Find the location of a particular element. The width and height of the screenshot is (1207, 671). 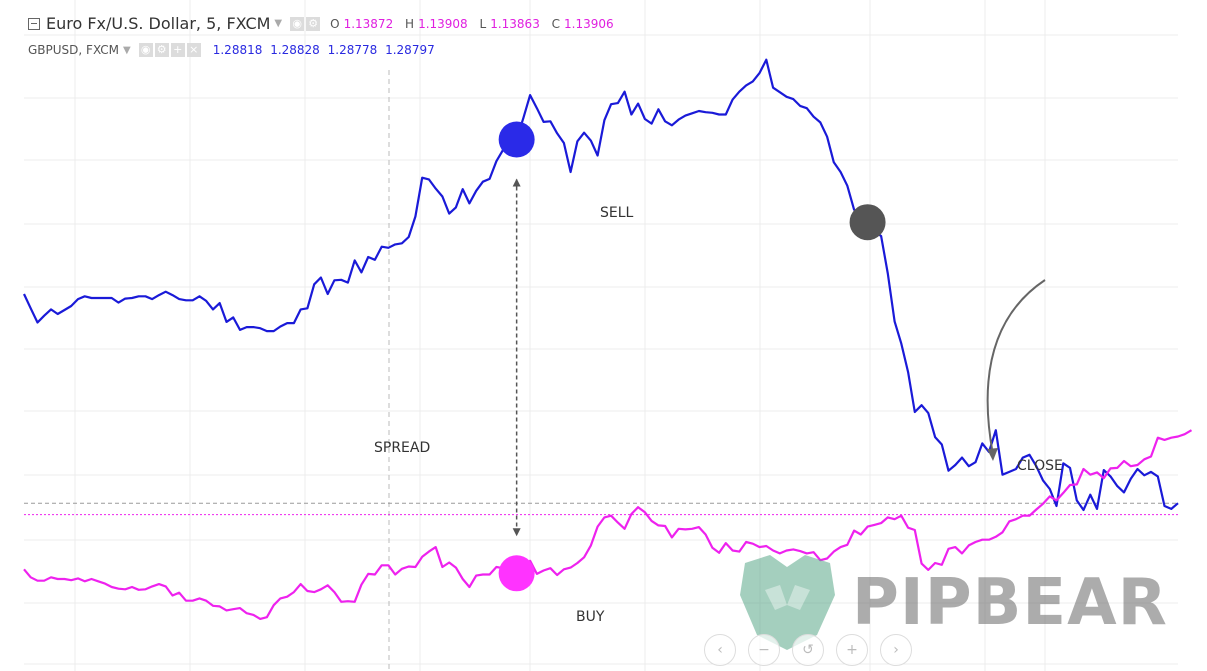

scroll-right-button: › is located at coordinates (896, 650).